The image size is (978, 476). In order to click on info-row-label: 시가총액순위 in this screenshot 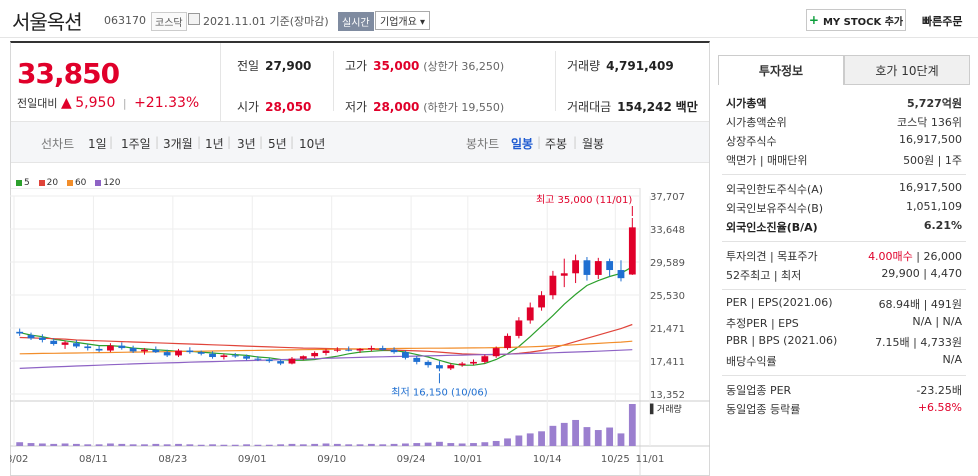, I will do `click(756, 122)`.